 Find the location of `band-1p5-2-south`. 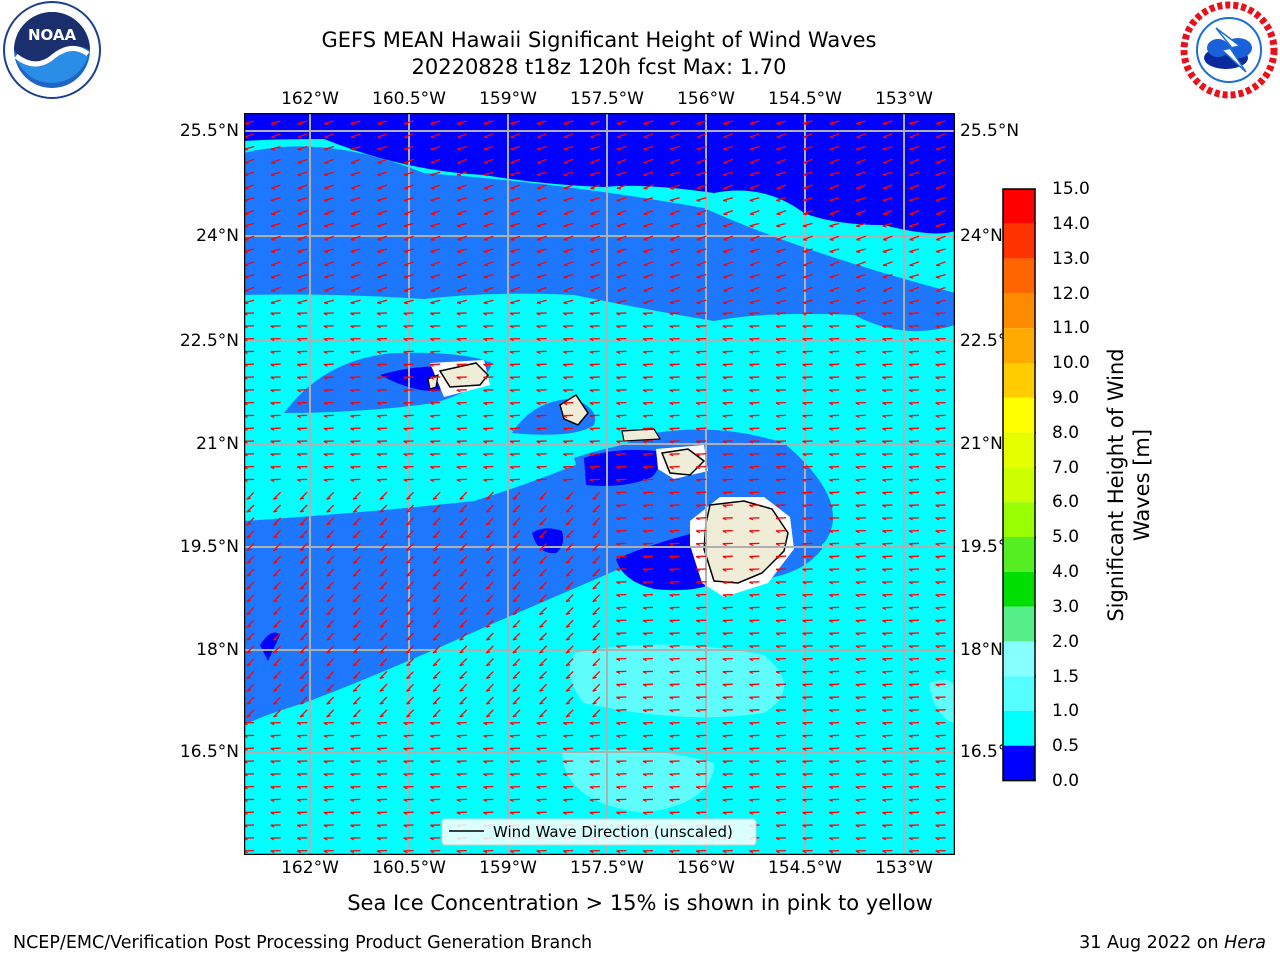

band-1p5-2-south is located at coordinates (676, 681).